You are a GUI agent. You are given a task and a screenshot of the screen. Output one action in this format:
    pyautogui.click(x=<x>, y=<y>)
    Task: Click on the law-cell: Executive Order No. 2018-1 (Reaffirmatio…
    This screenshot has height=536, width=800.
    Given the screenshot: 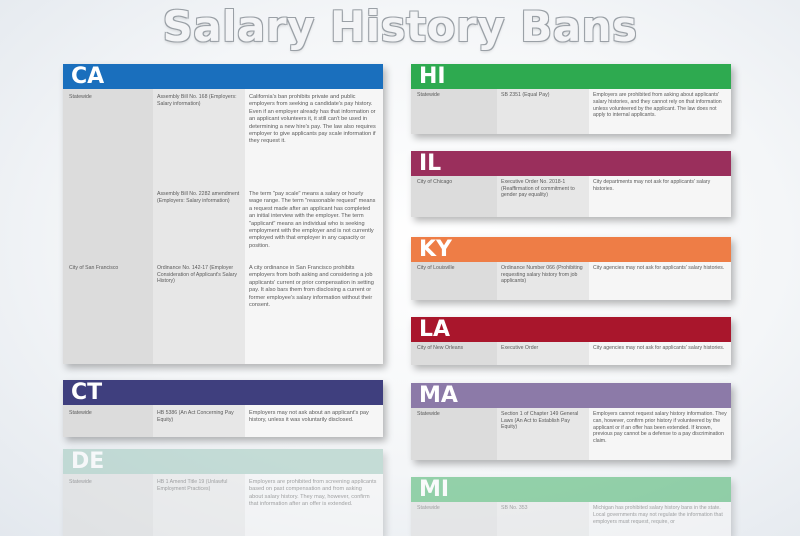 What is the action you would take?
    pyautogui.click(x=538, y=189)
    